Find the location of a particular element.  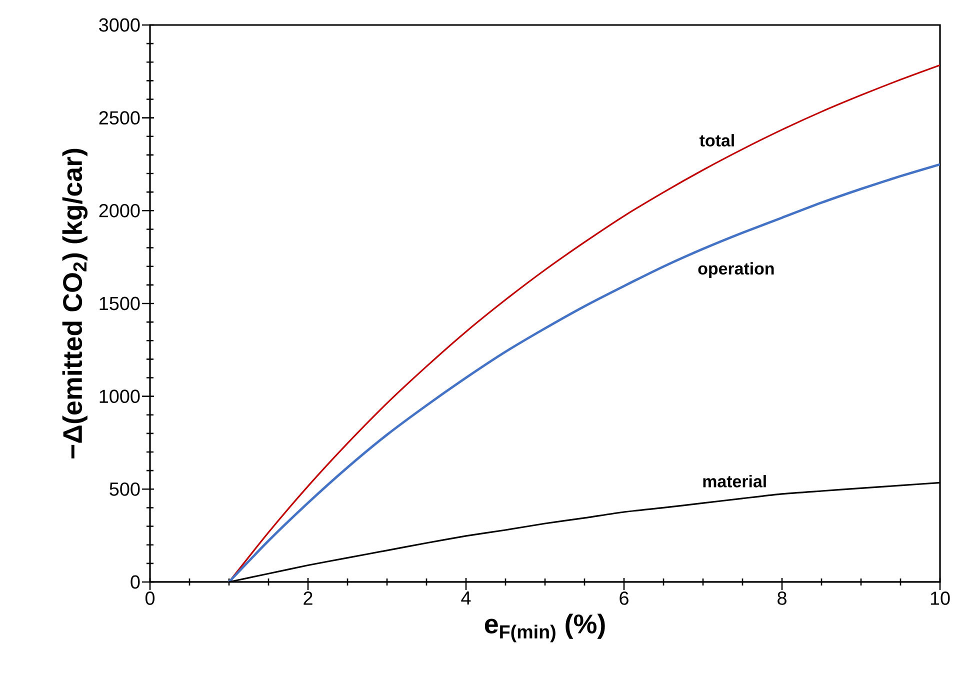

y-tick-label: 1000 is located at coordinates (120, 397).